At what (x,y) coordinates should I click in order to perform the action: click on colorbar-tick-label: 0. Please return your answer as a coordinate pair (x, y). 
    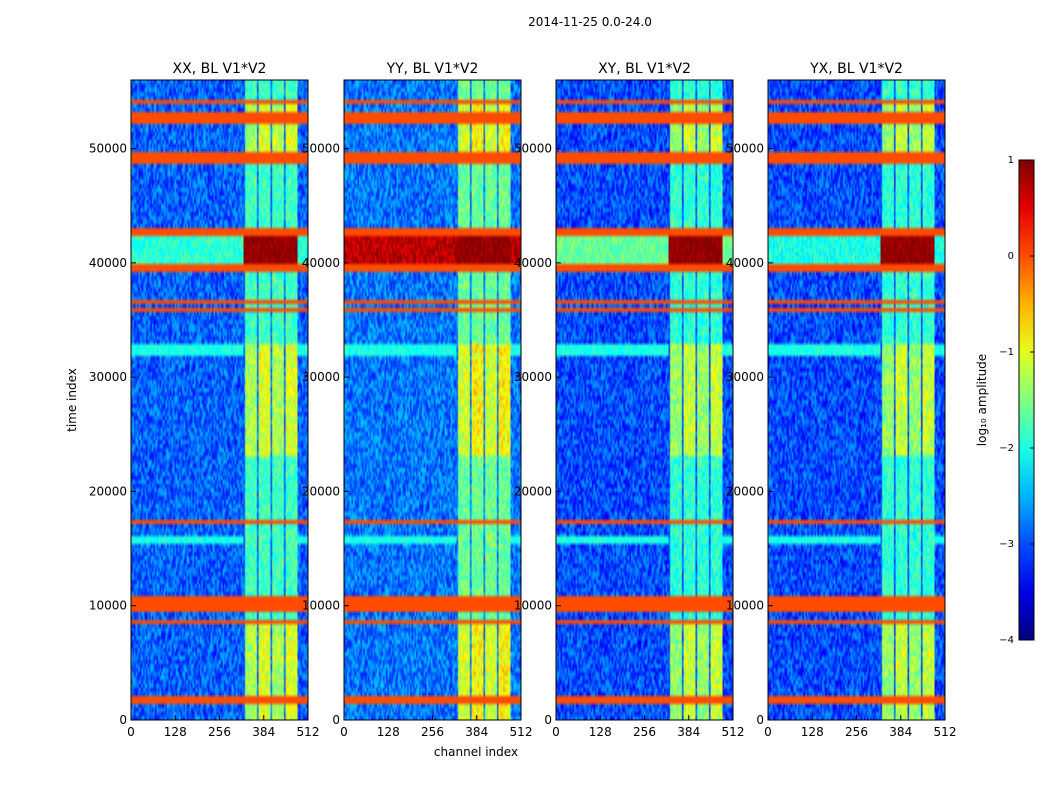
    Looking at the image, I should click on (1011, 256).